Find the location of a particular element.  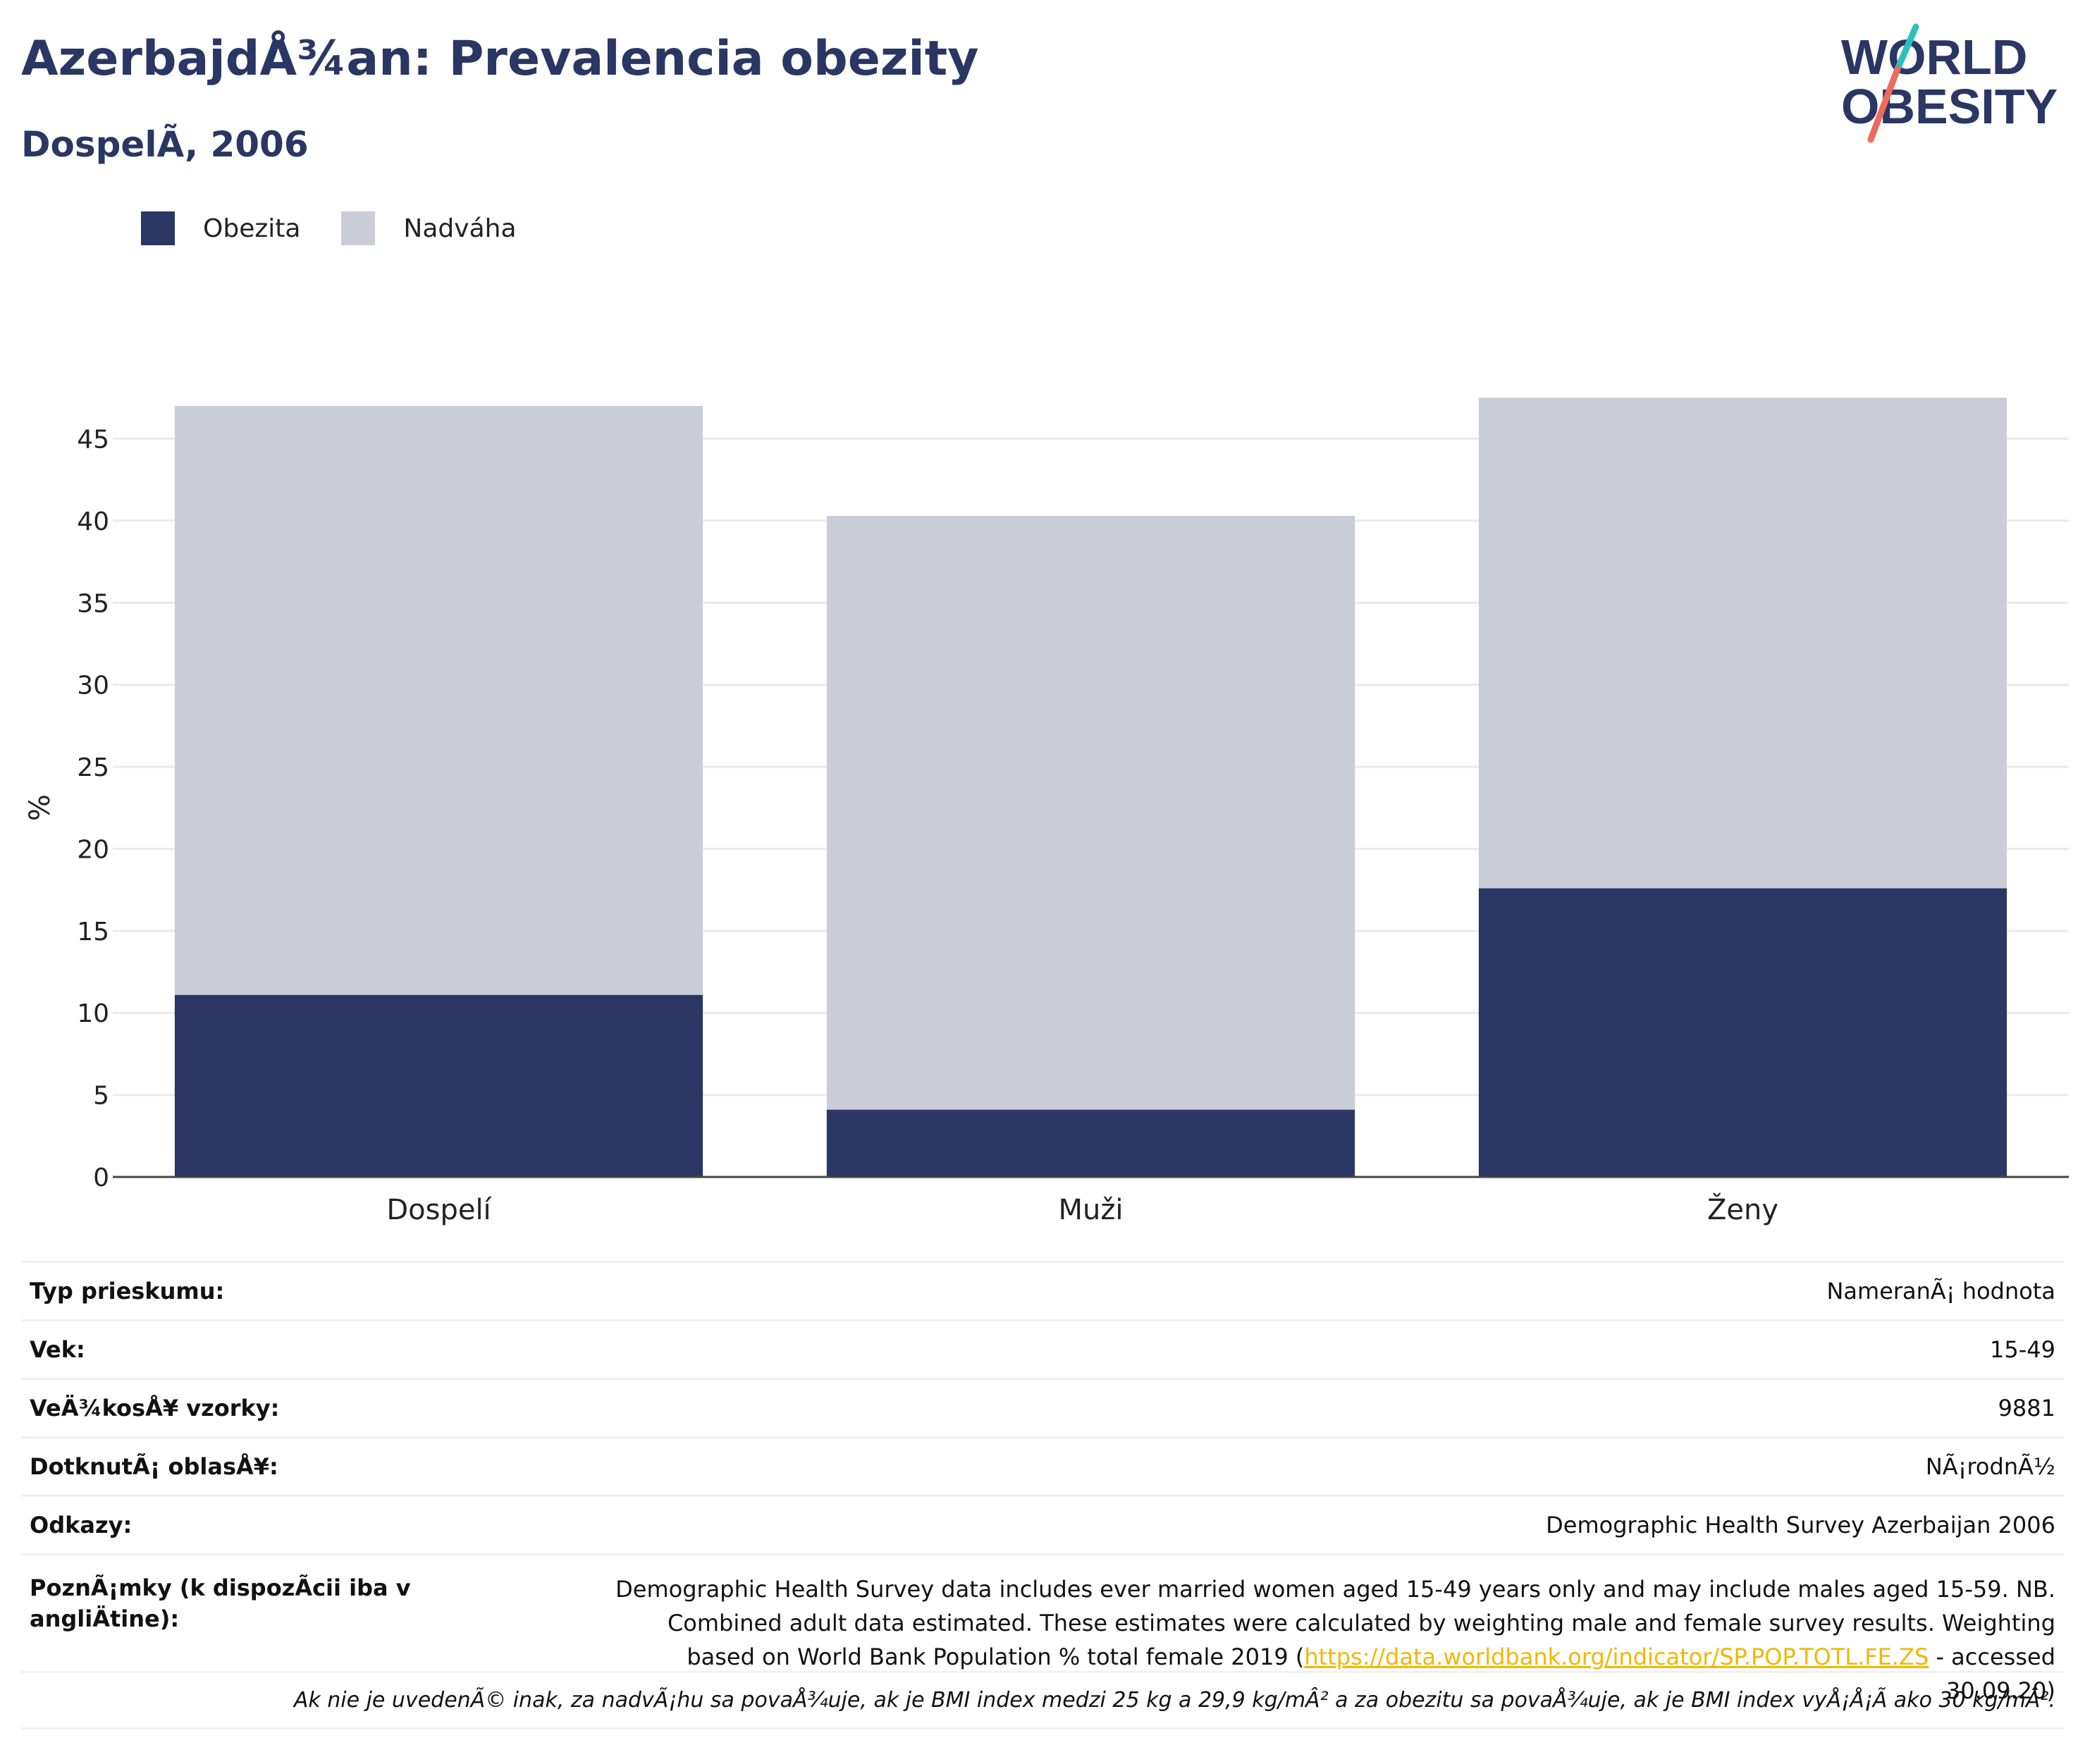

legend-swatch-overweight is located at coordinates (358, 228).